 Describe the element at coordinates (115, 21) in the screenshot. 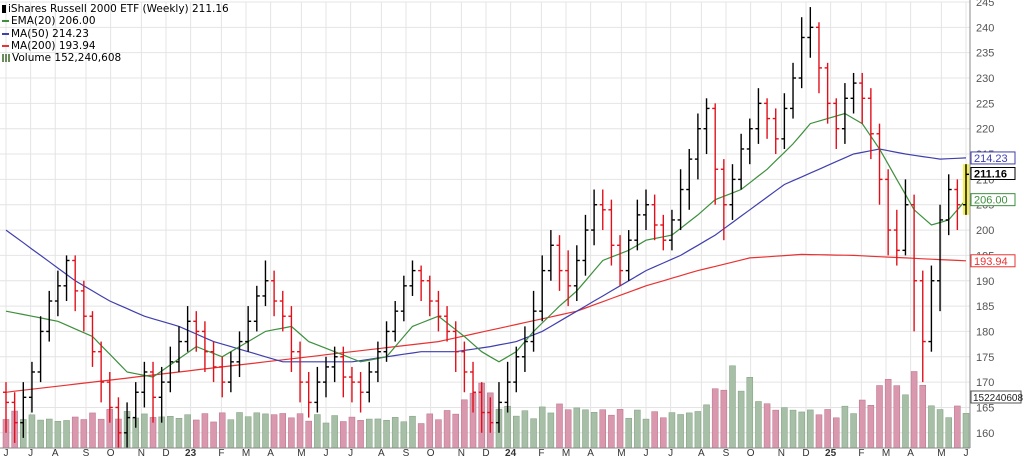

I see `legend-ema: EMA(20) 206.00` at that location.